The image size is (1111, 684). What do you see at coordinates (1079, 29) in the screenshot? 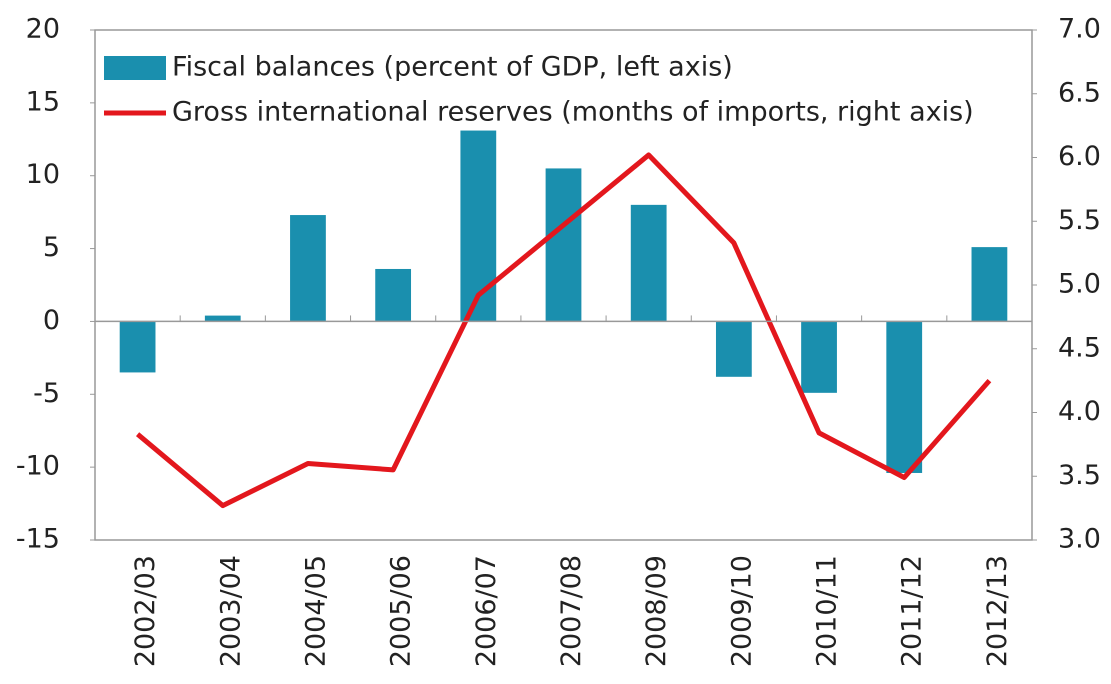
I see `y2-tick-label: 7.0` at bounding box center [1079, 29].